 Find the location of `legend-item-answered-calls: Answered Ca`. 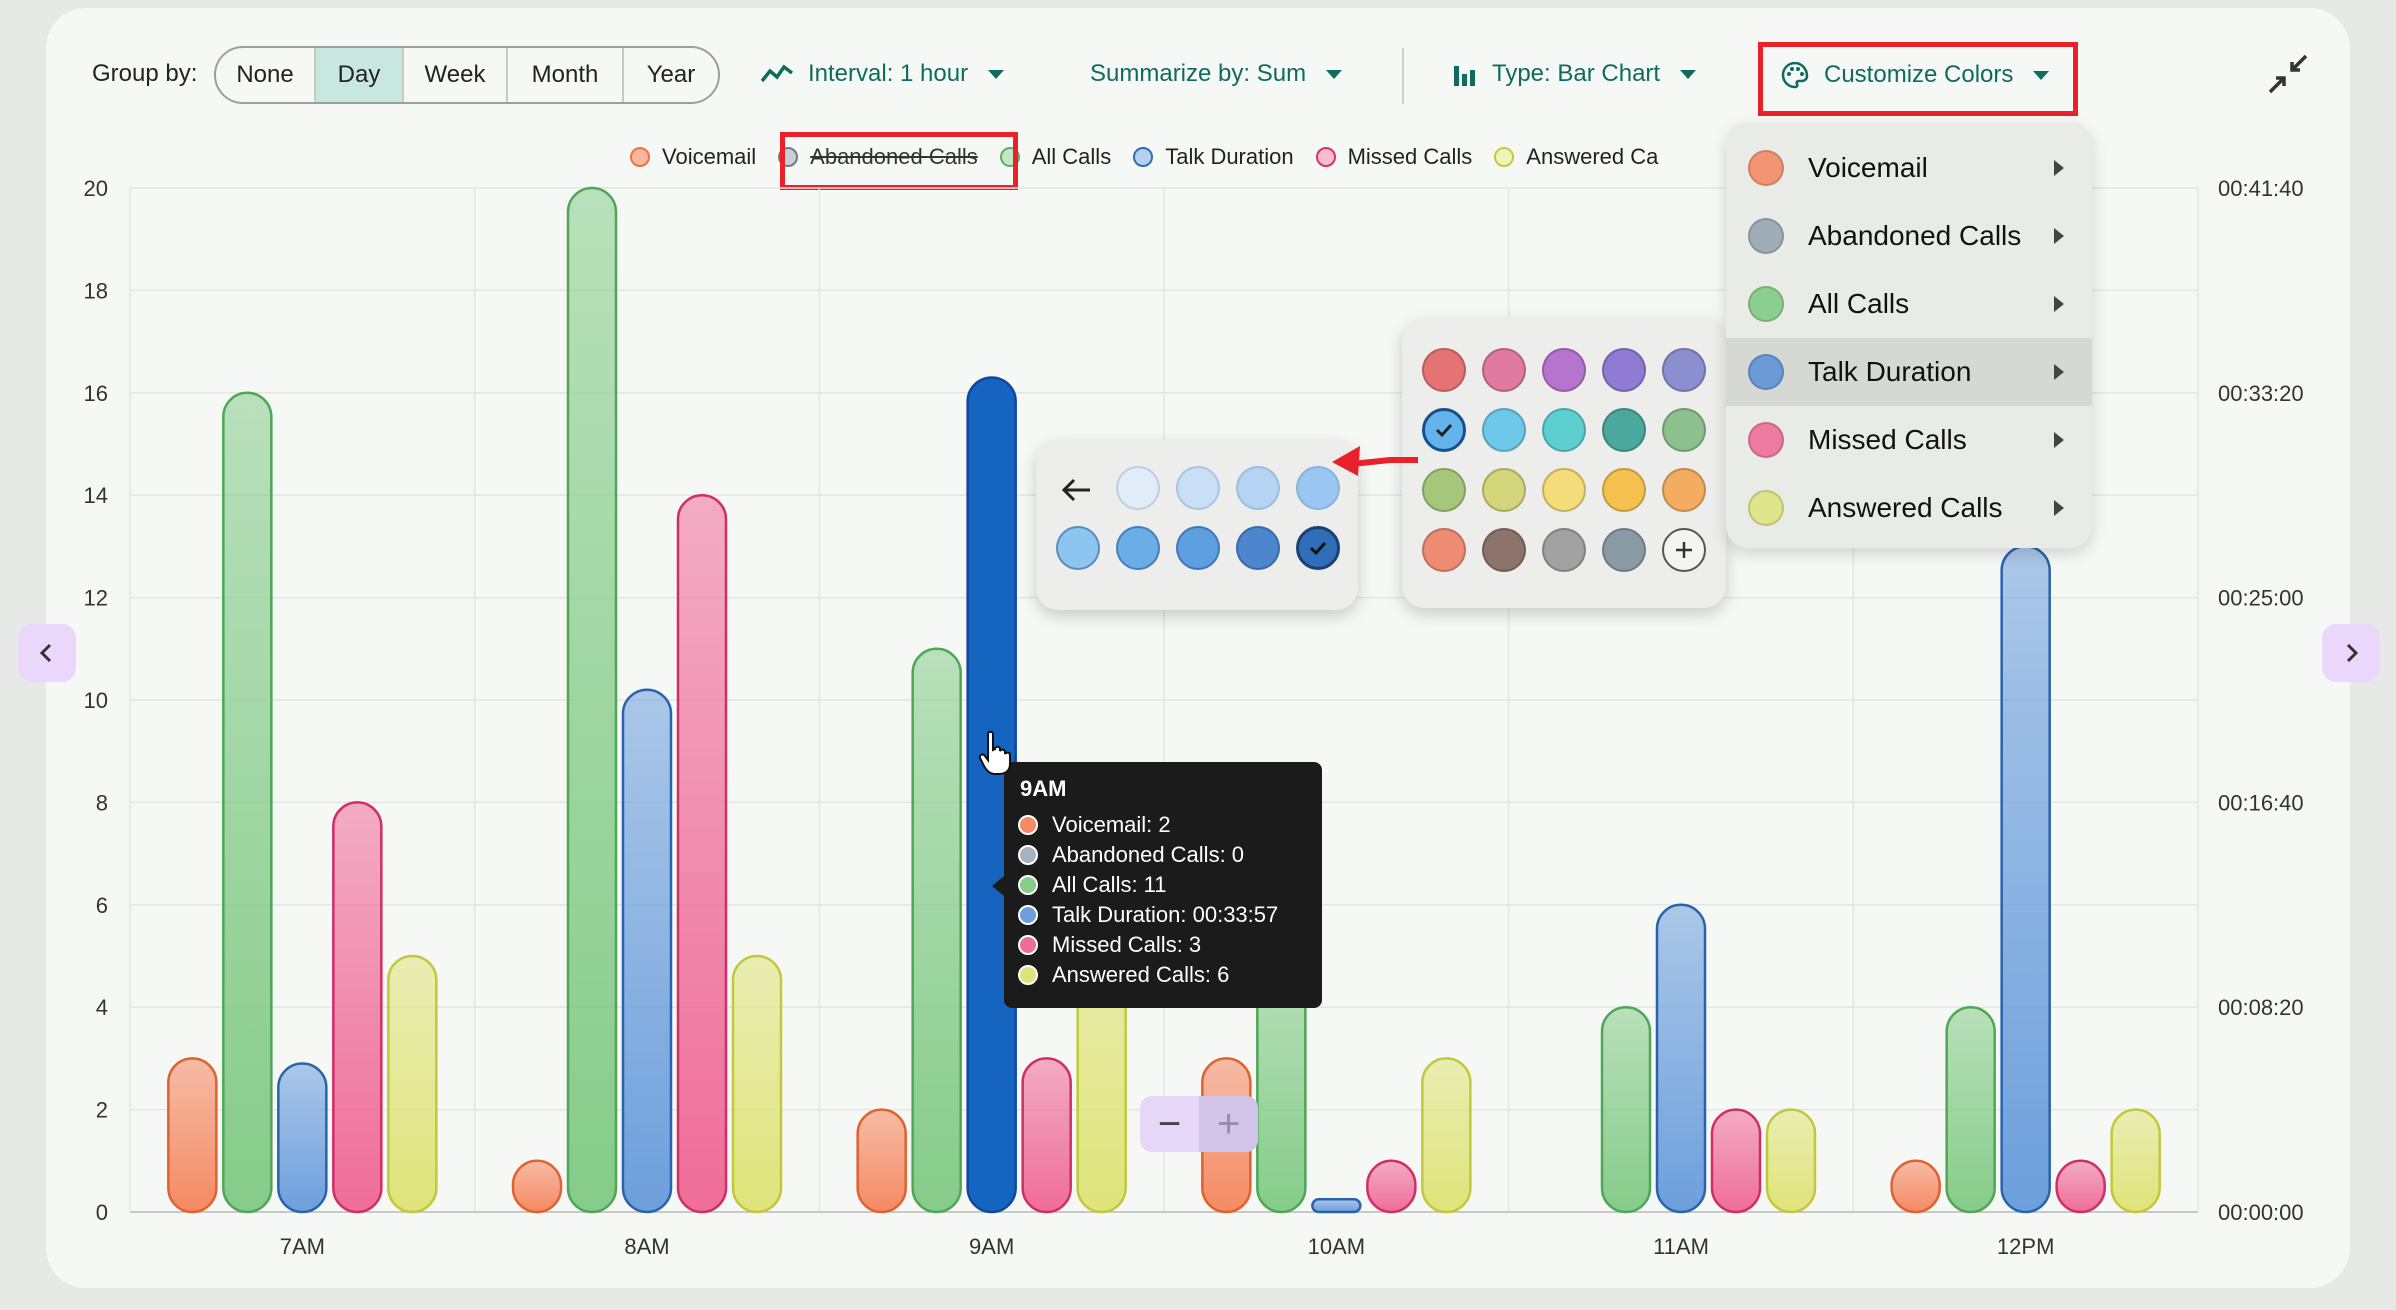

legend-item-answered-calls: Answered Ca is located at coordinates (1576, 157).